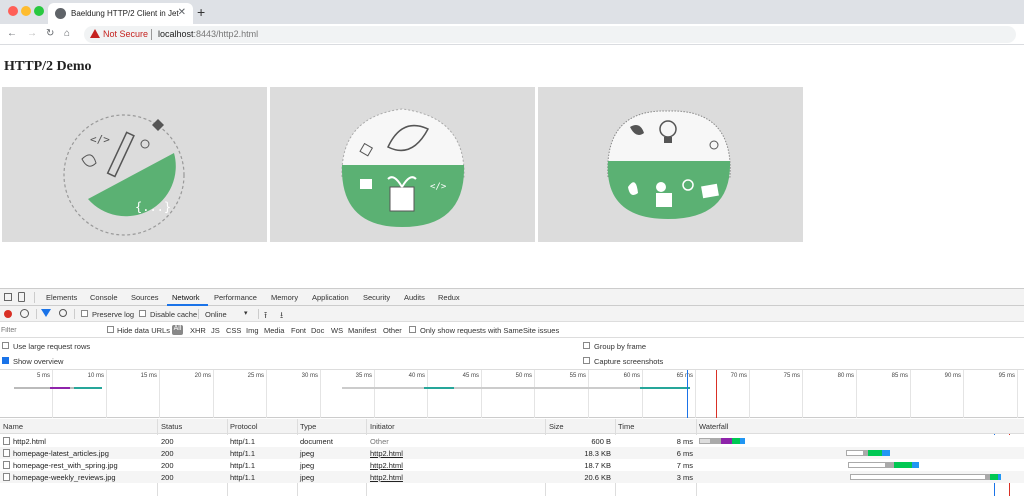 The height and width of the screenshot is (496, 1024). Describe the element at coordinates (244, 426) in the screenshot. I see `col-protocol: Protocol` at that location.